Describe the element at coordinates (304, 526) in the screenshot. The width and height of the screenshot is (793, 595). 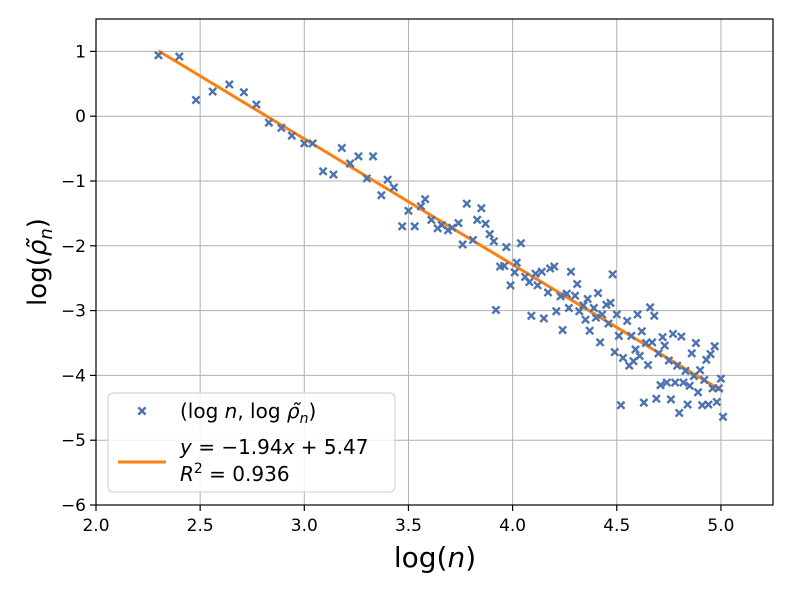
I see `x-tick-label: 3.0` at that location.